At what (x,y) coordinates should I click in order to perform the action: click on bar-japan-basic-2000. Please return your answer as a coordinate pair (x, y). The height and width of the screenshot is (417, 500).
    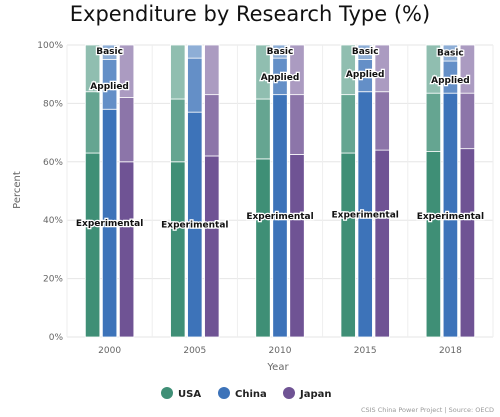
    Looking at the image, I should click on (126, 71).